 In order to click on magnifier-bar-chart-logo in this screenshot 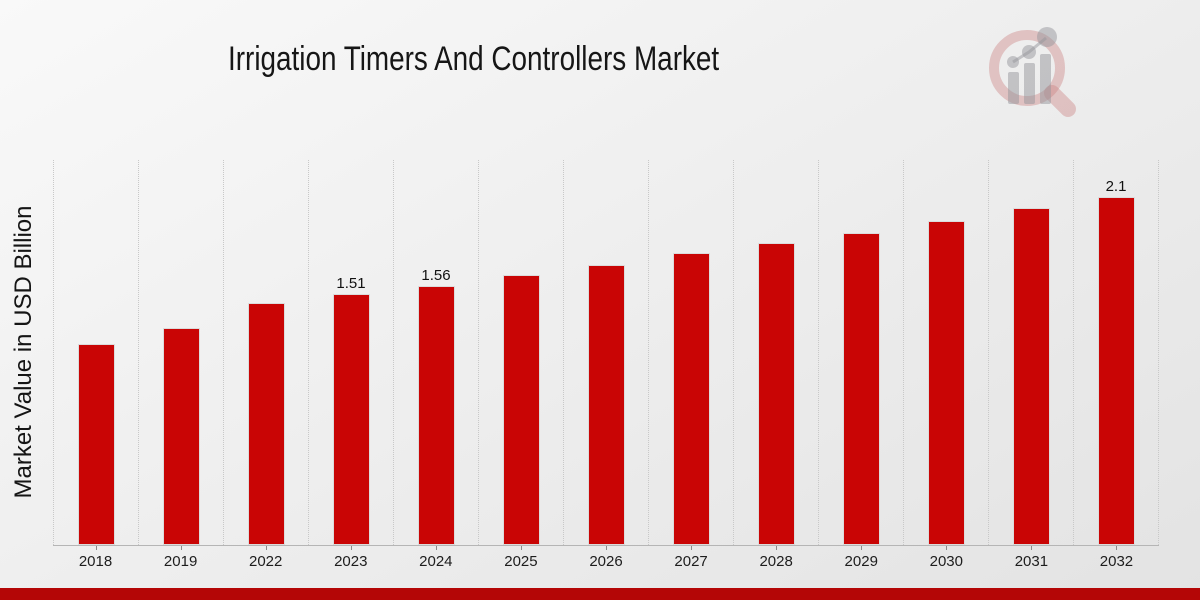, I will do `click(1032, 72)`.